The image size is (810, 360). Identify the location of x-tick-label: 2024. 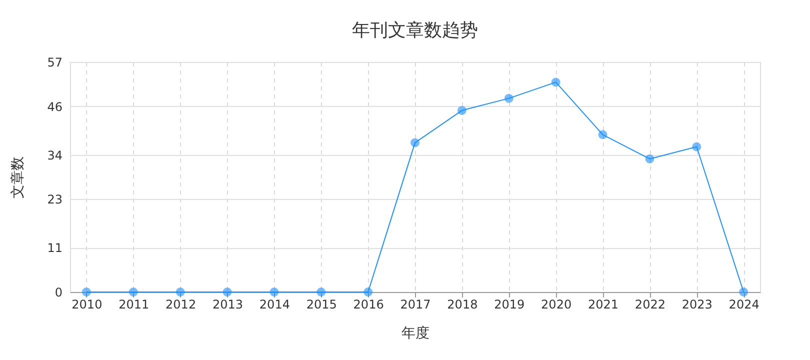
(744, 305).